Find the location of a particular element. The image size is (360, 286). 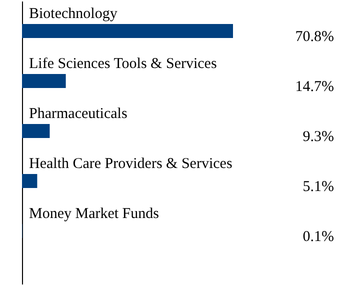

data-label: 70.8% is located at coordinates (314, 37).